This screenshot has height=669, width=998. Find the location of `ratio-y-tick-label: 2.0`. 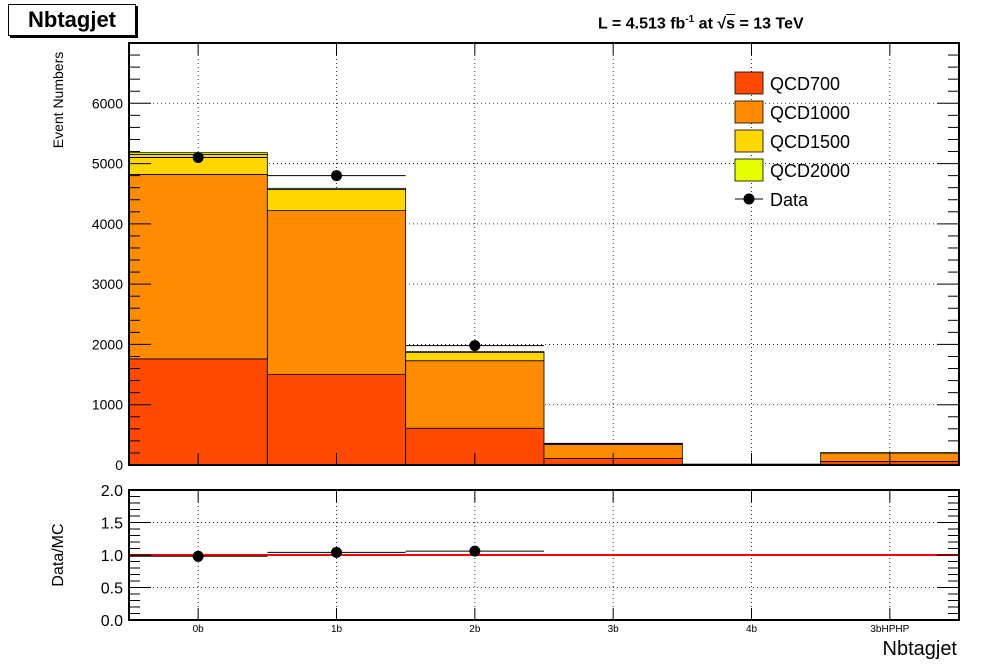

ratio-y-tick-label: 2.0 is located at coordinates (112, 491).